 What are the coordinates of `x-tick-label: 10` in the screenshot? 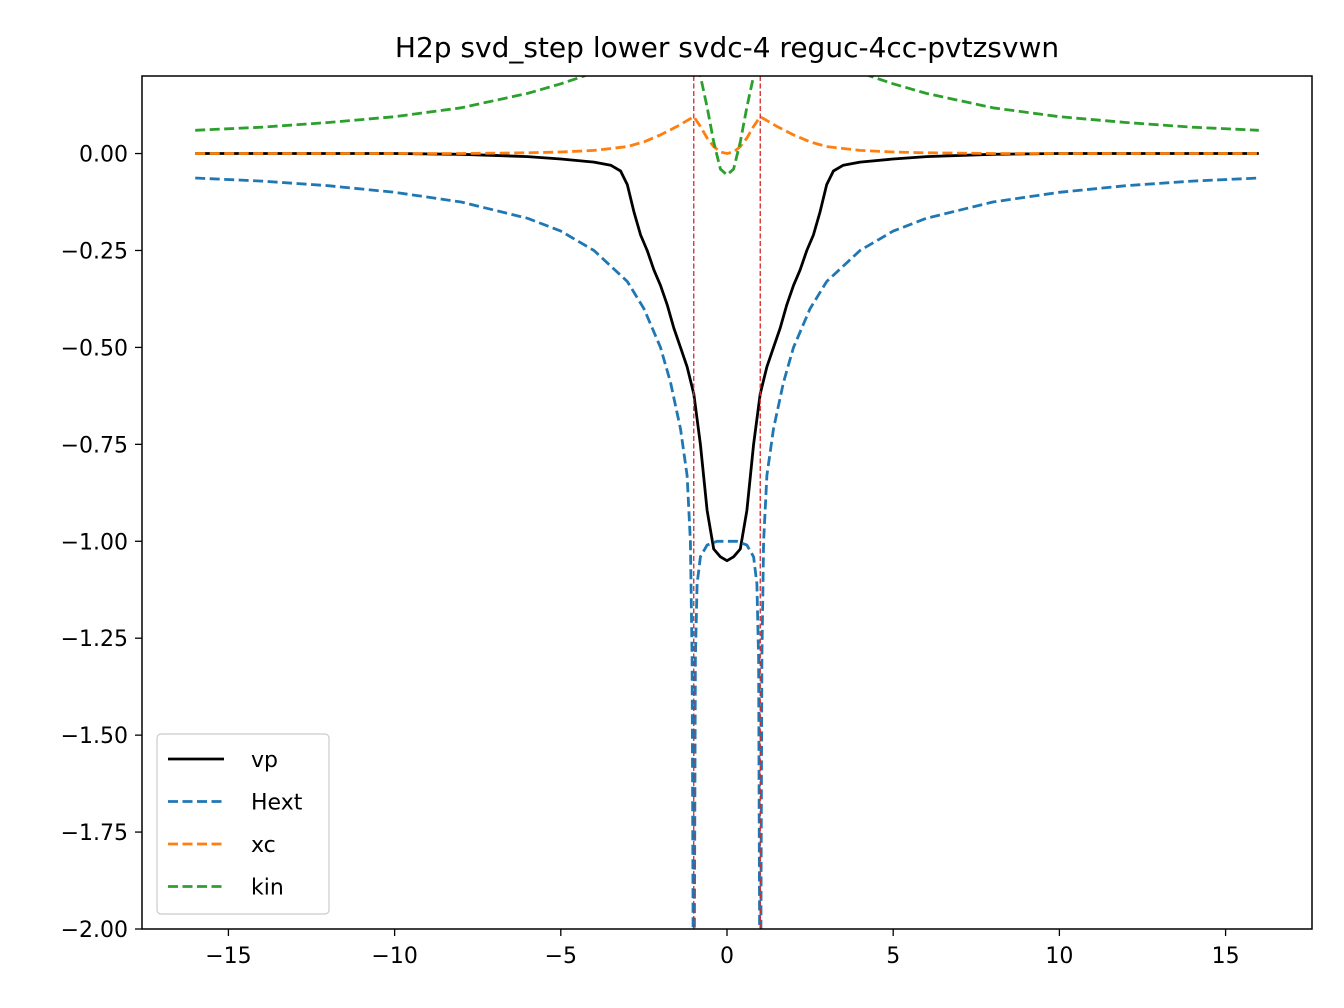 It's located at (1059, 956).